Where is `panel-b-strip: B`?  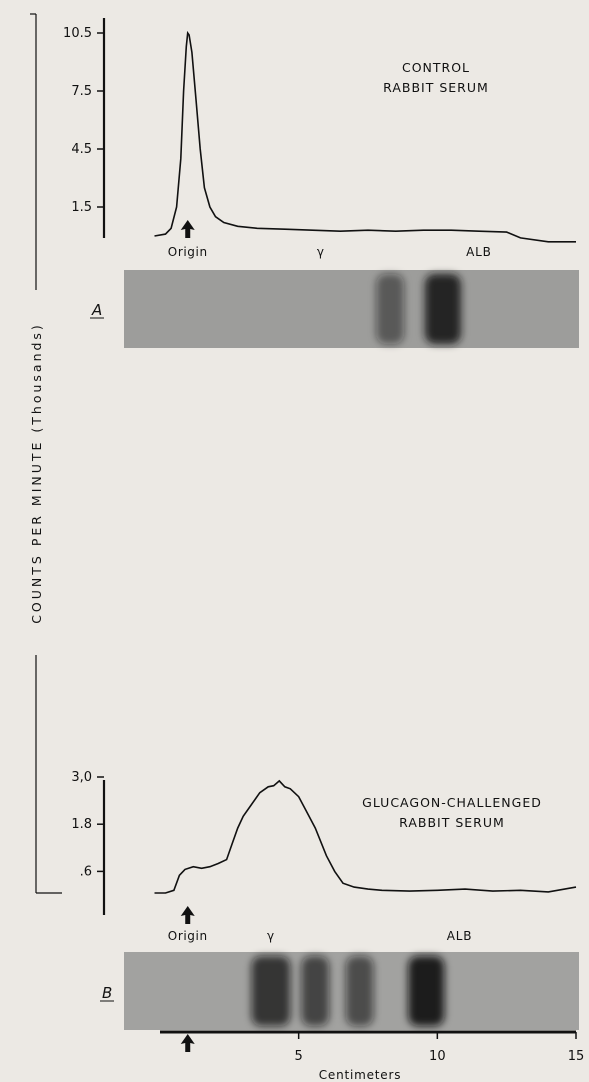
panel-b-strip: B is located at coordinates (339, 991).